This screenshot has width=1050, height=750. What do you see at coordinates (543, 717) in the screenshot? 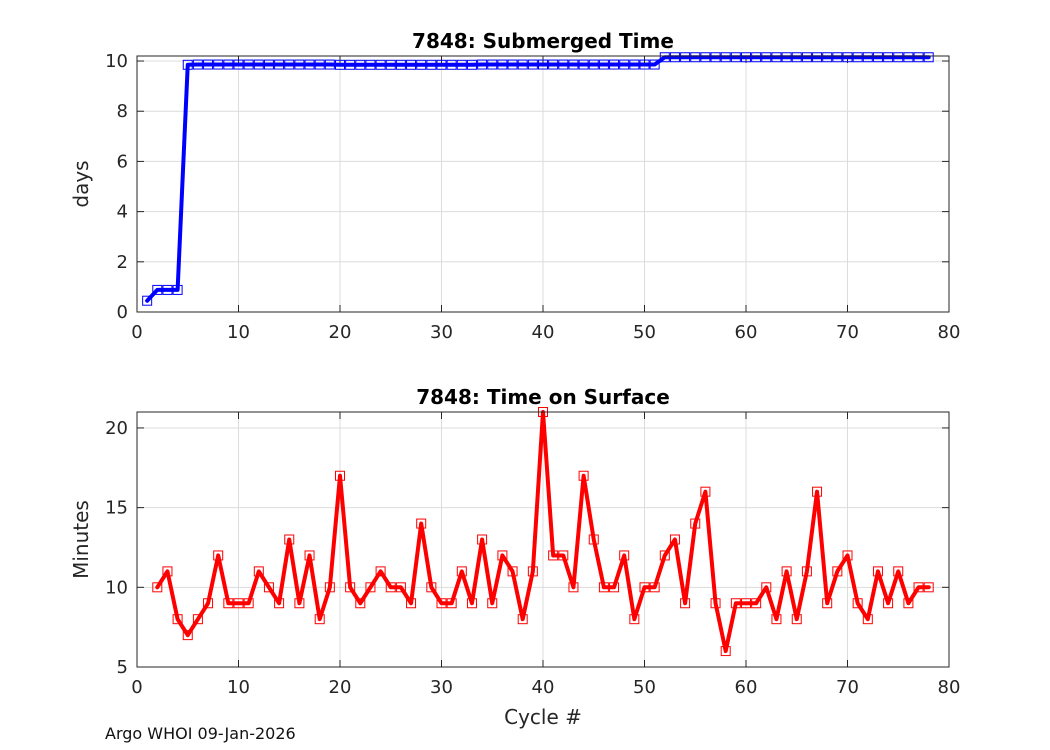
I see `x-axis-label: Cycle #` at bounding box center [543, 717].